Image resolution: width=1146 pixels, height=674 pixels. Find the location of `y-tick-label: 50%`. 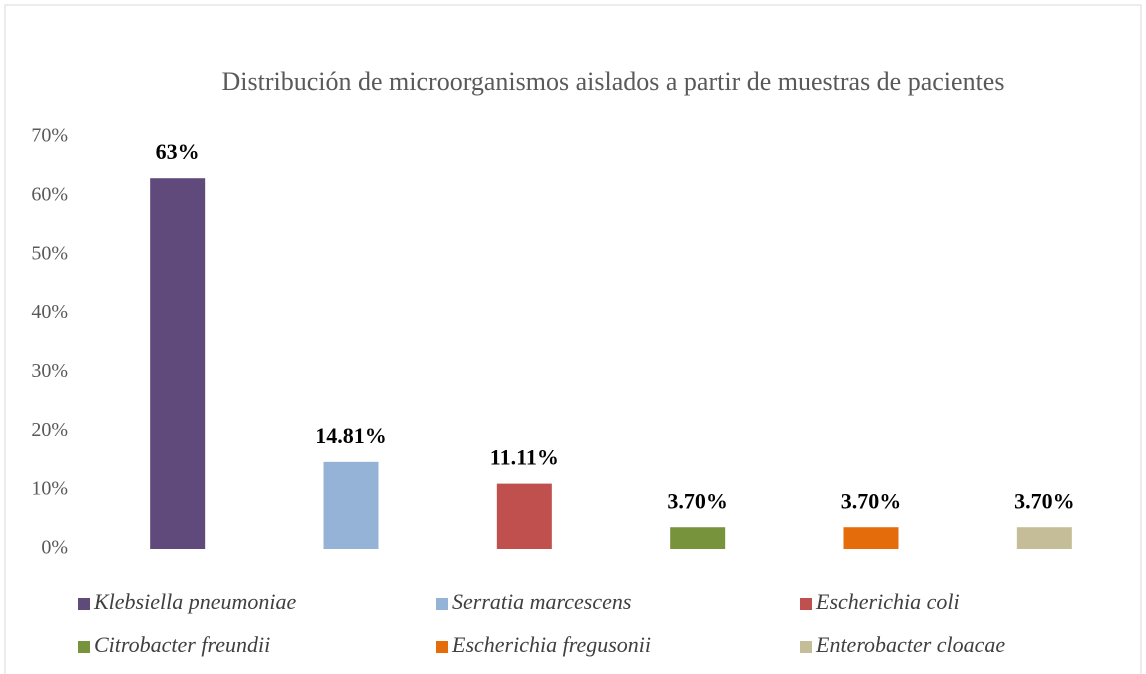

y-tick-label: 50% is located at coordinates (49, 253).